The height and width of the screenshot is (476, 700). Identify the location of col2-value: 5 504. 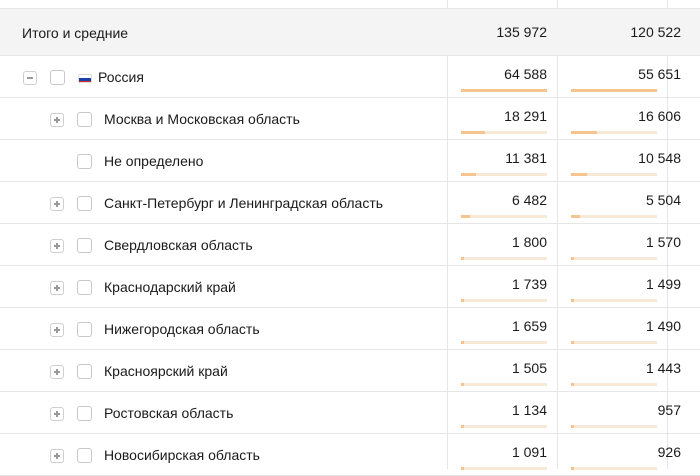
(663, 200).